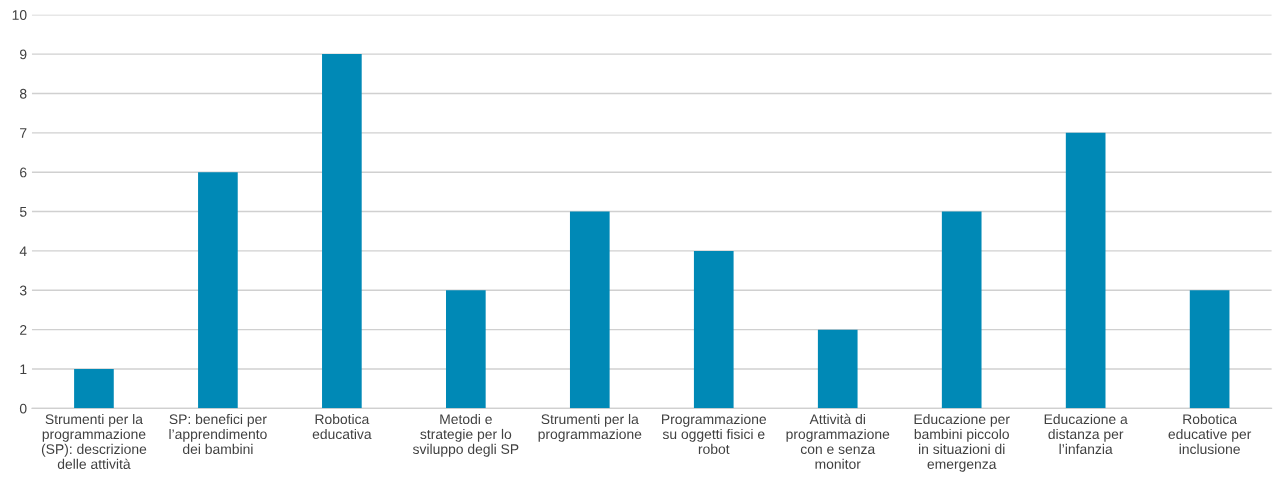 This screenshot has width=1278, height=492. Describe the element at coordinates (714, 434) in the screenshot. I see `x-tick-label: Programmazione su oggetti fisici e robot` at that location.